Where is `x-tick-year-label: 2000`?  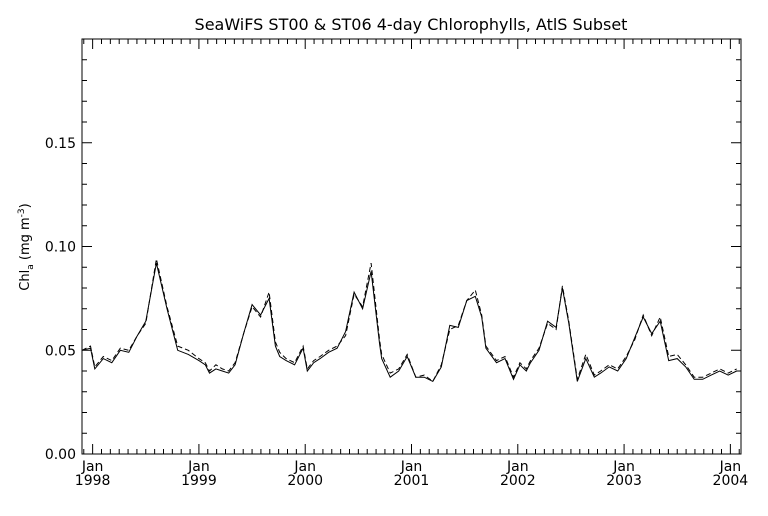 x-tick-year-label: 2000 is located at coordinates (305, 481).